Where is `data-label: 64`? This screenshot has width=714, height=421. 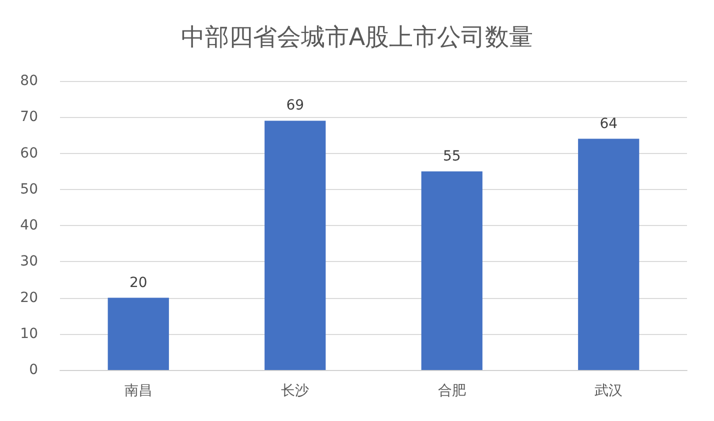
data-label: 64 is located at coordinates (609, 124).